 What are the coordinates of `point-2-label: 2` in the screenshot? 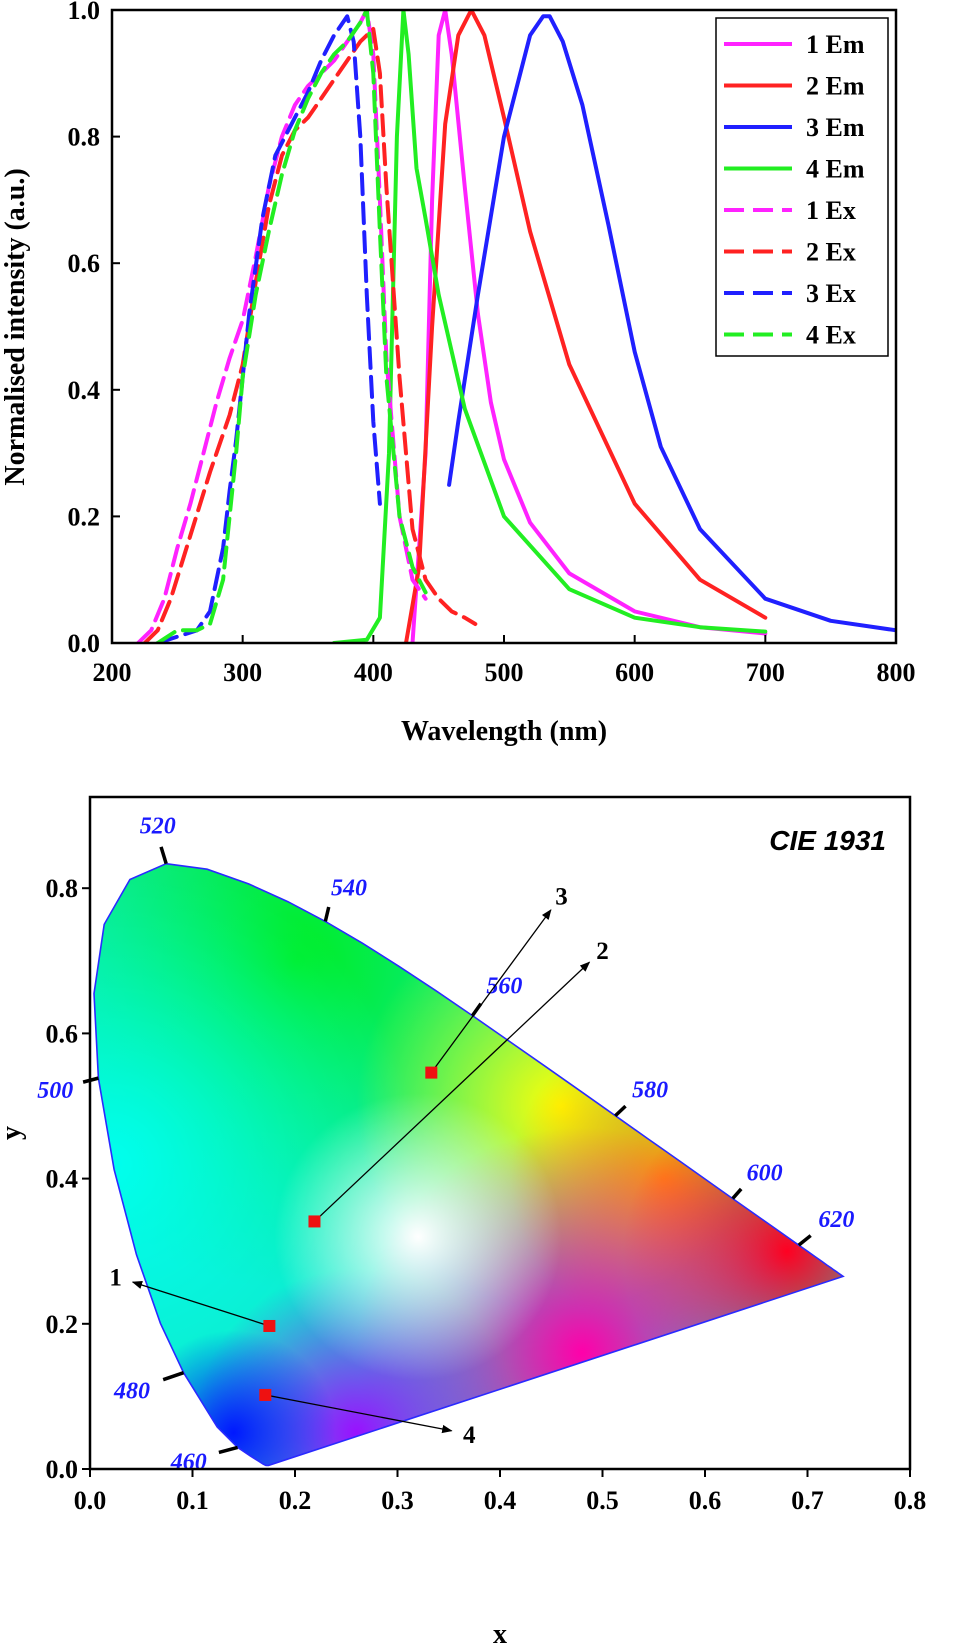 It's located at (602, 951).